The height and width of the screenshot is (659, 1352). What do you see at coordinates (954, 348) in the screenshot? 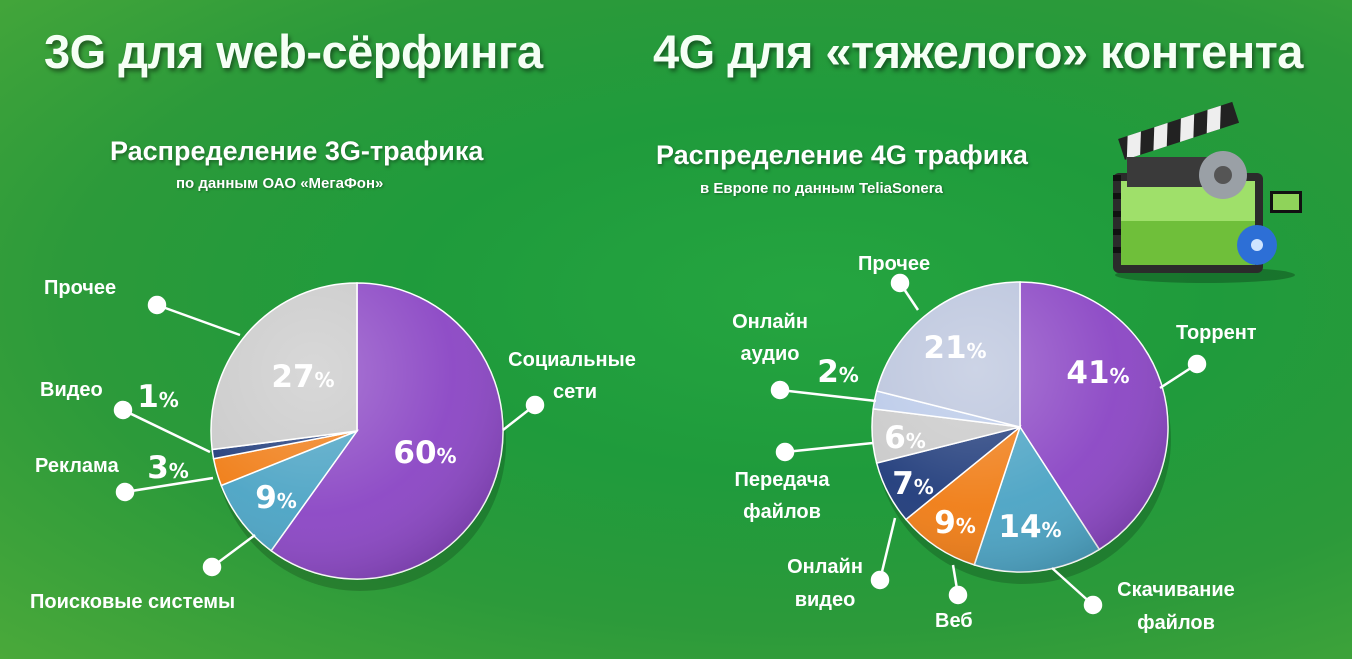
I see `pct-other-4g: 21%` at bounding box center [954, 348].